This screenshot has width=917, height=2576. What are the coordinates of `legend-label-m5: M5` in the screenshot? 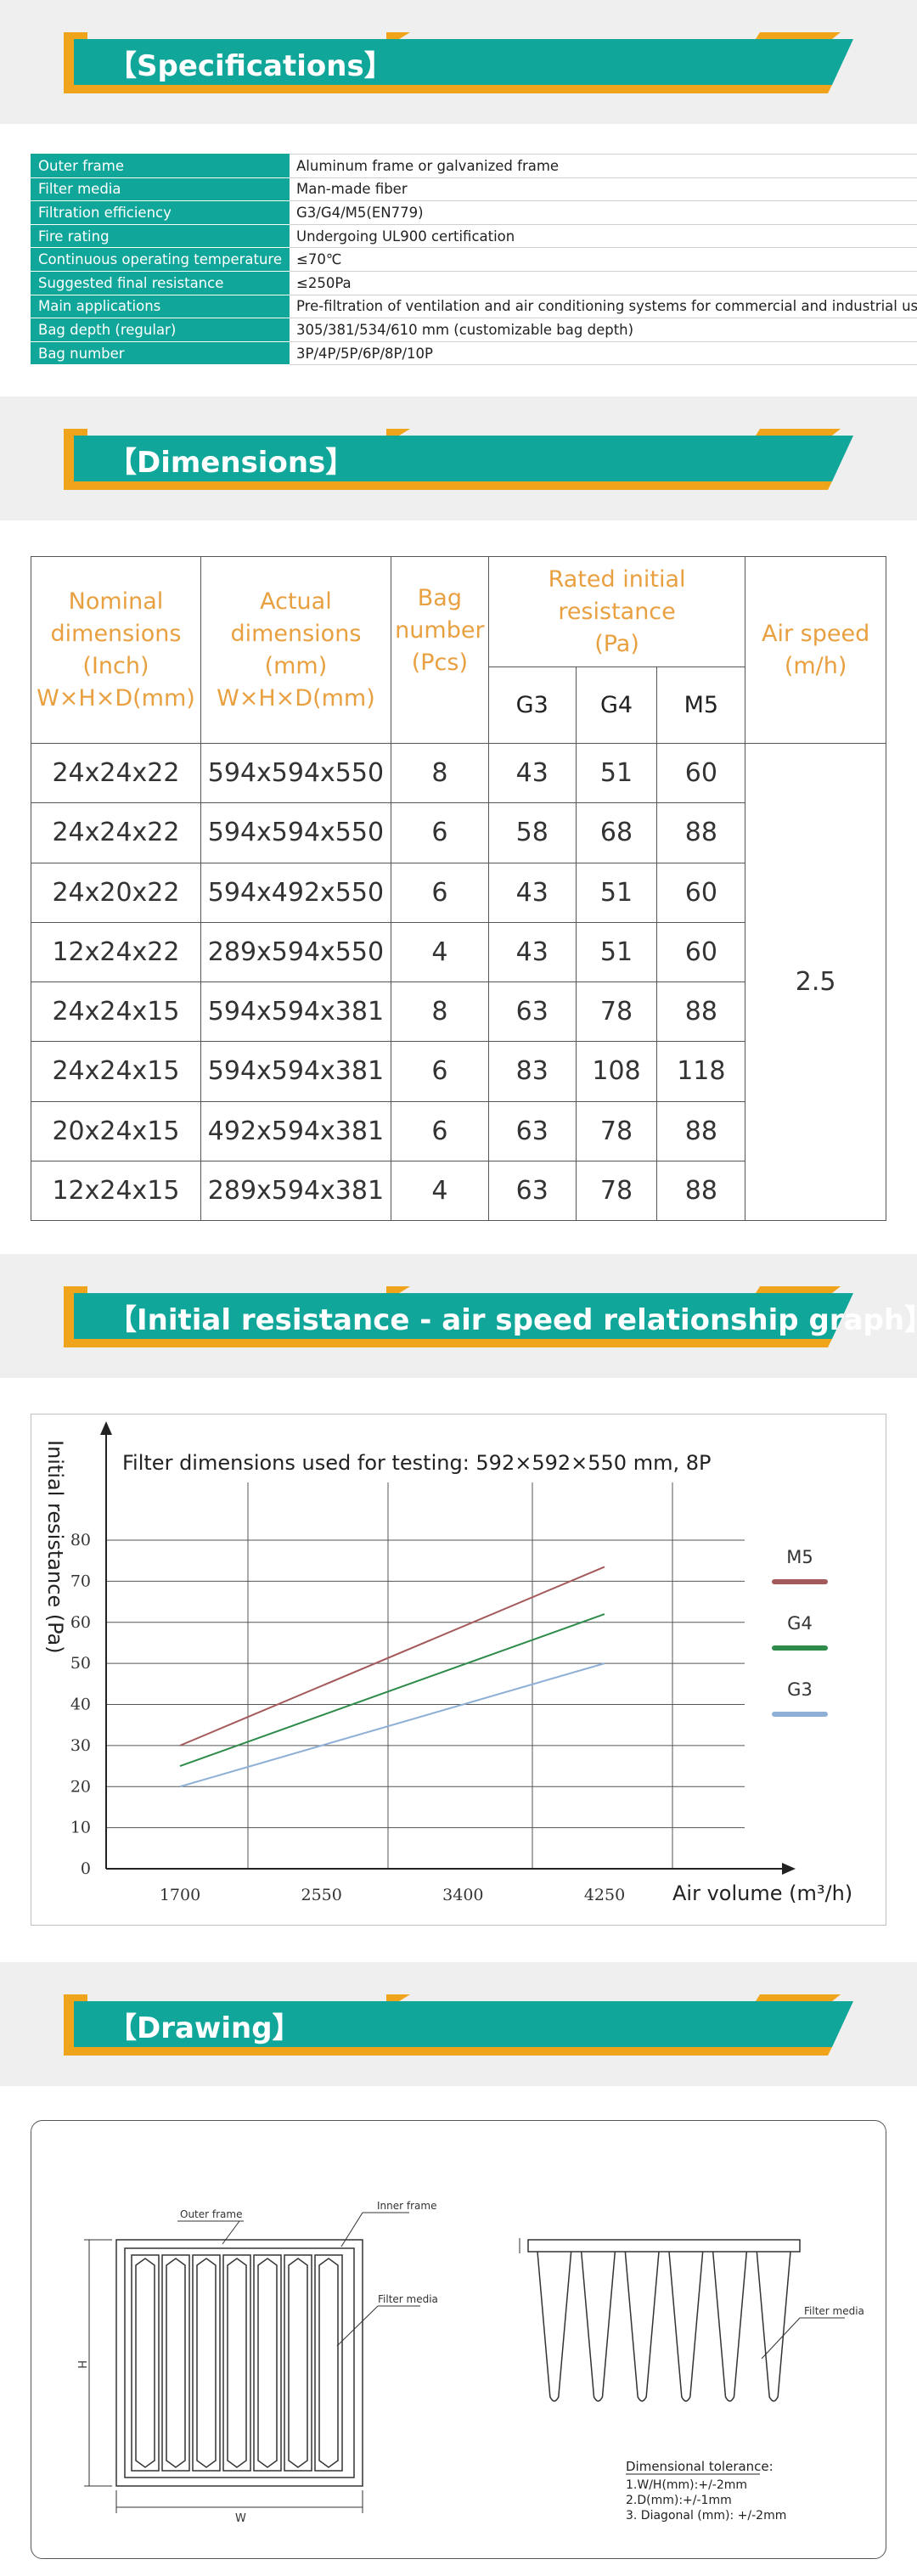 It's located at (799, 1557).